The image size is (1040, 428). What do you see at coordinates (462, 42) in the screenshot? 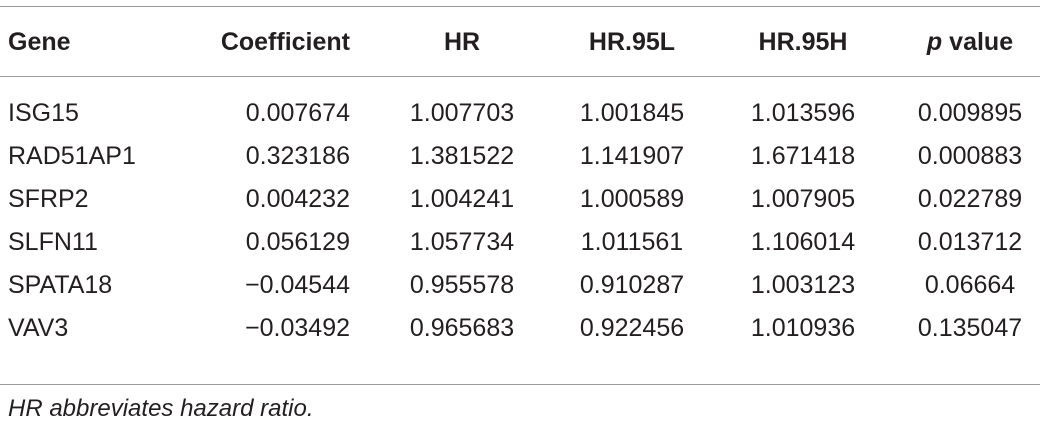
I see `header-cell: HR` at bounding box center [462, 42].